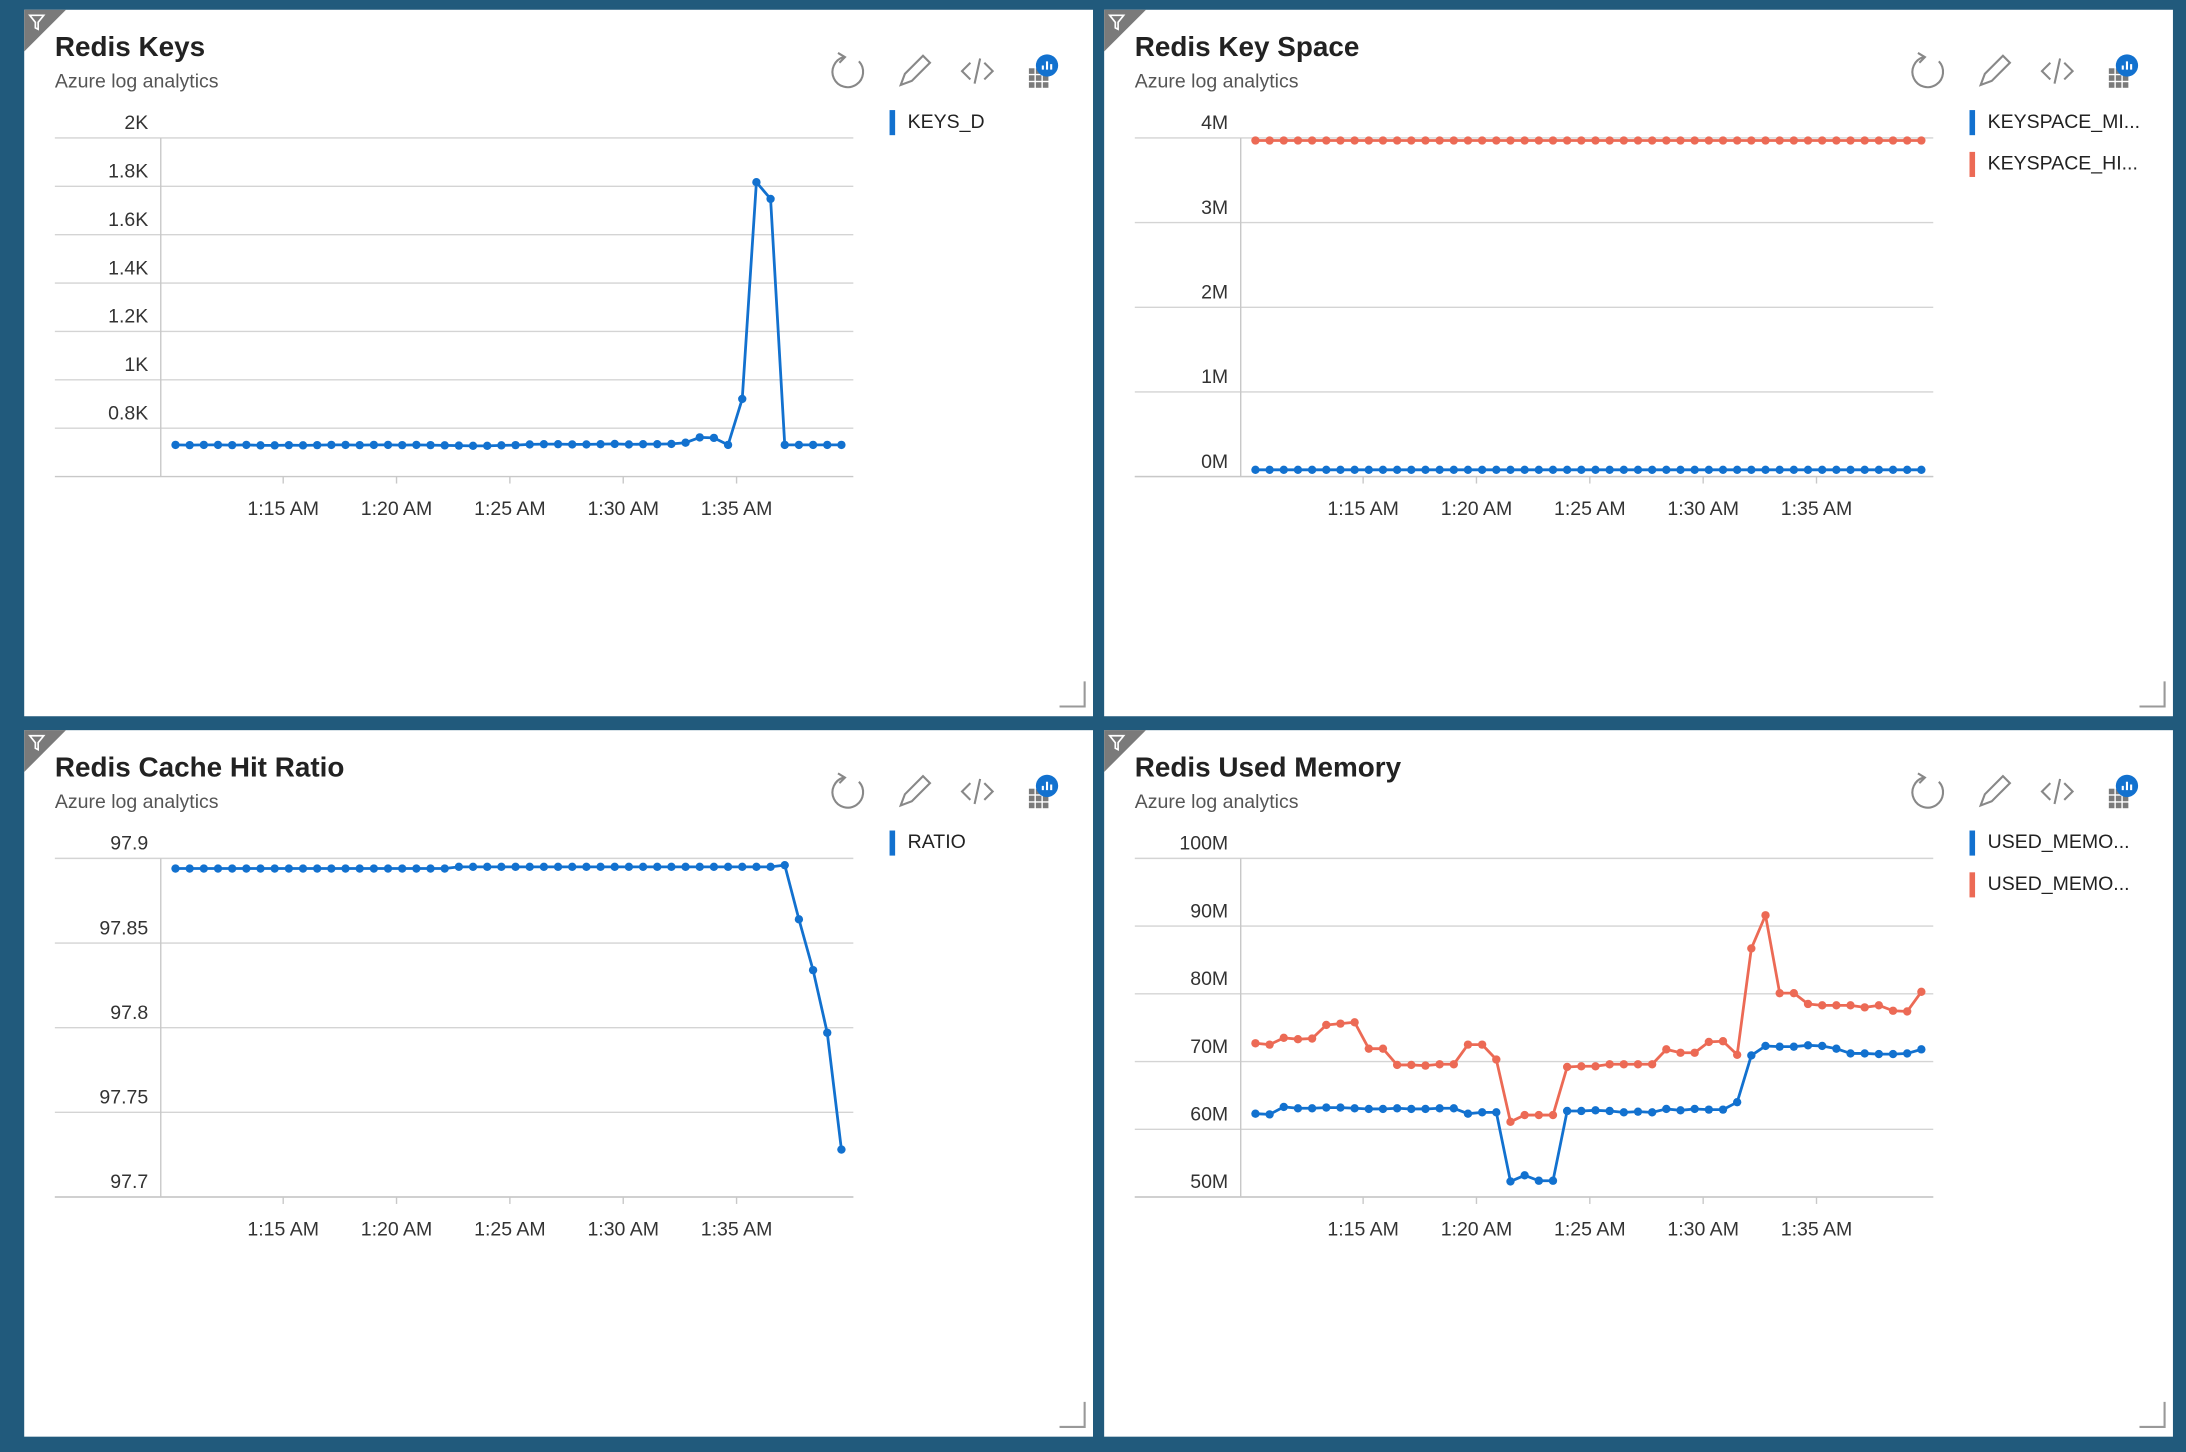  I want to click on y-tick-label: 0M, so click(1214, 462).